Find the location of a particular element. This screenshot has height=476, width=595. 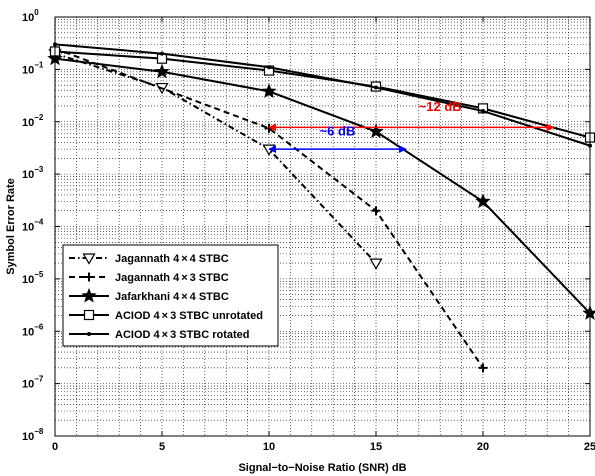

y-tick-label: 10⁻⁷ is located at coordinates (33, 383).